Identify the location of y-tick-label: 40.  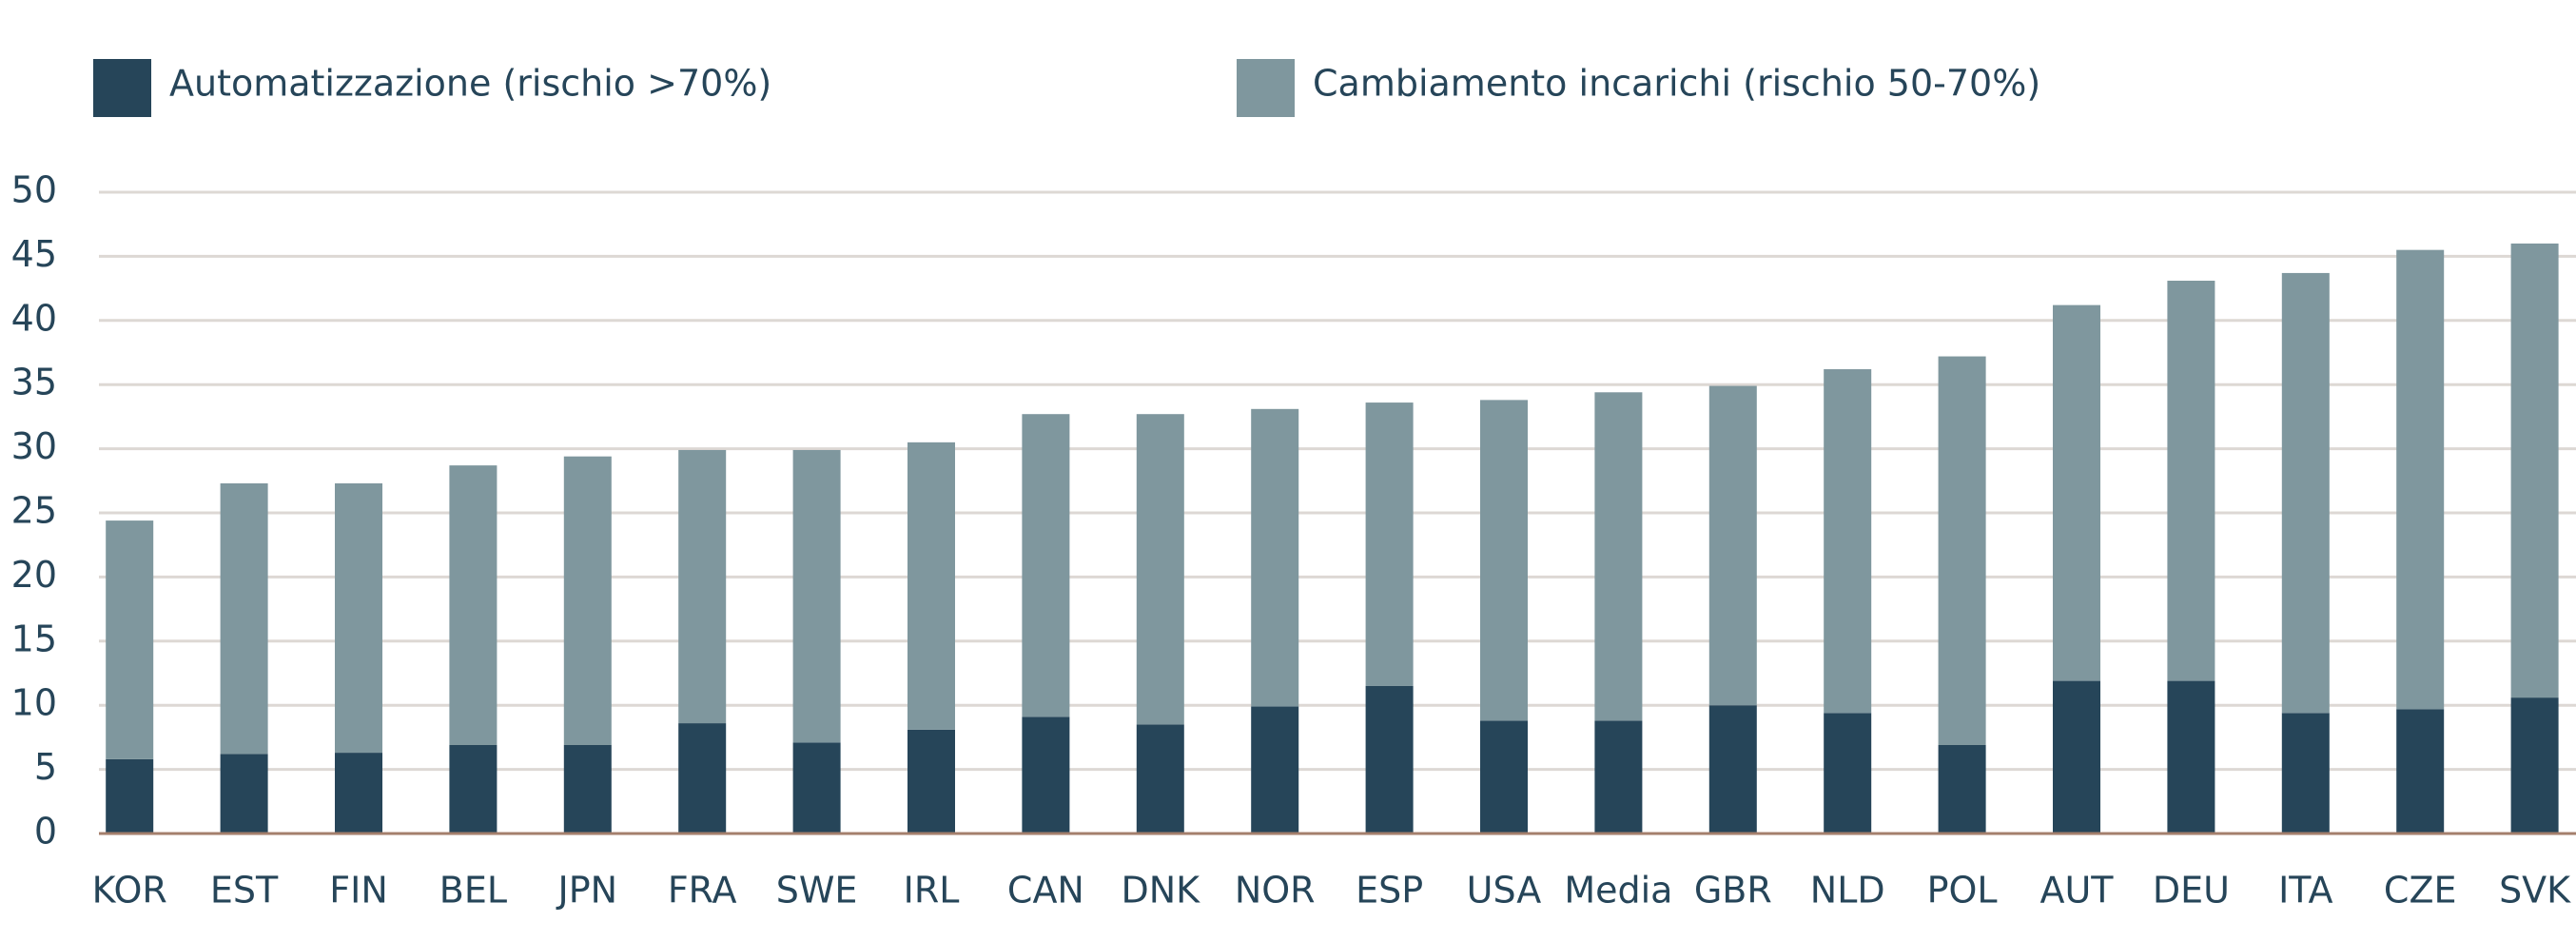
(34, 318).